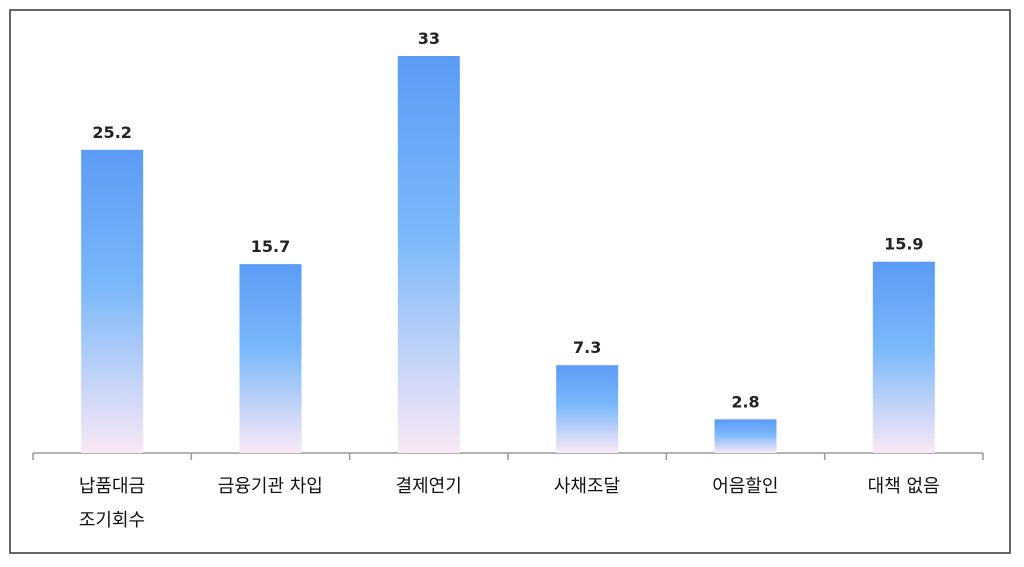 The width and height of the screenshot is (1024, 567). I want to click on x-tick-label: 금융기관 차입, so click(270, 486).